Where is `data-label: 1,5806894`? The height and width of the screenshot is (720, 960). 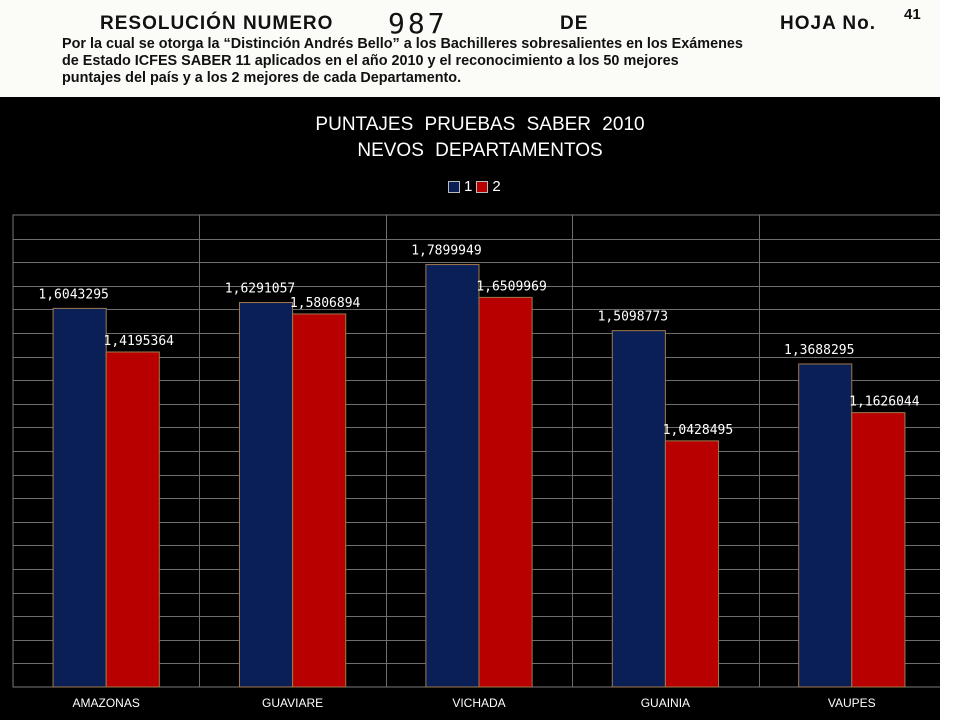
data-label: 1,5806894 is located at coordinates (325, 303).